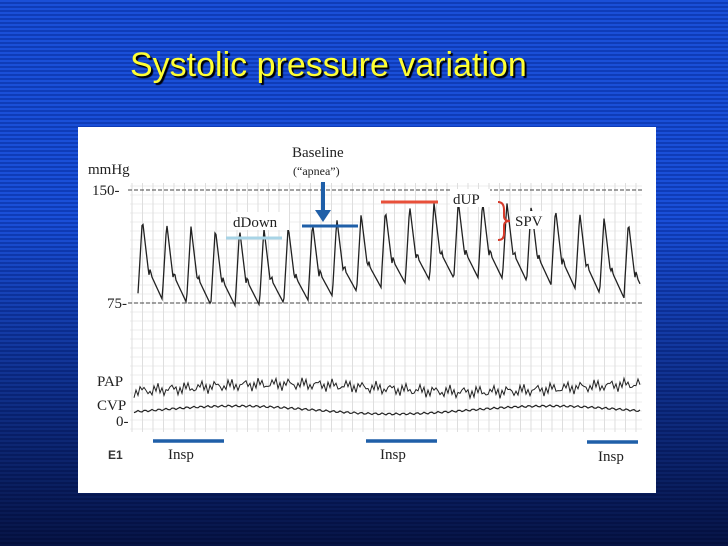 The image size is (728, 546). Describe the element at coordinates (109, 170) in the screenshot. I see `unit-label: mmHg` at that location.